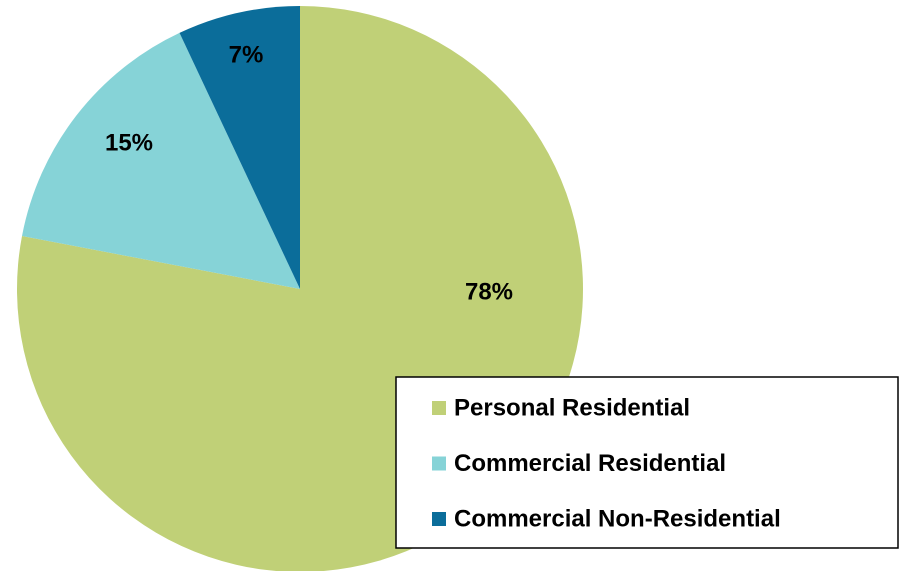 The height and width of the screenshot is (571, 907). I want to click on legend-label: Personal Residential, so click(572, 407).